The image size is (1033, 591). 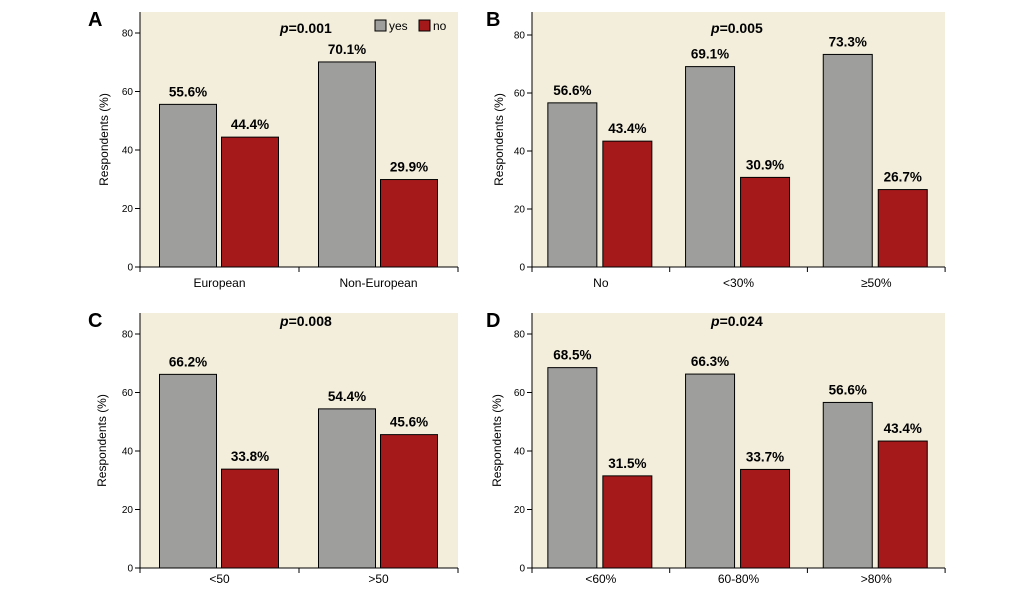 I want to click on data-label: 44.4%, so click(x=250, y=124).